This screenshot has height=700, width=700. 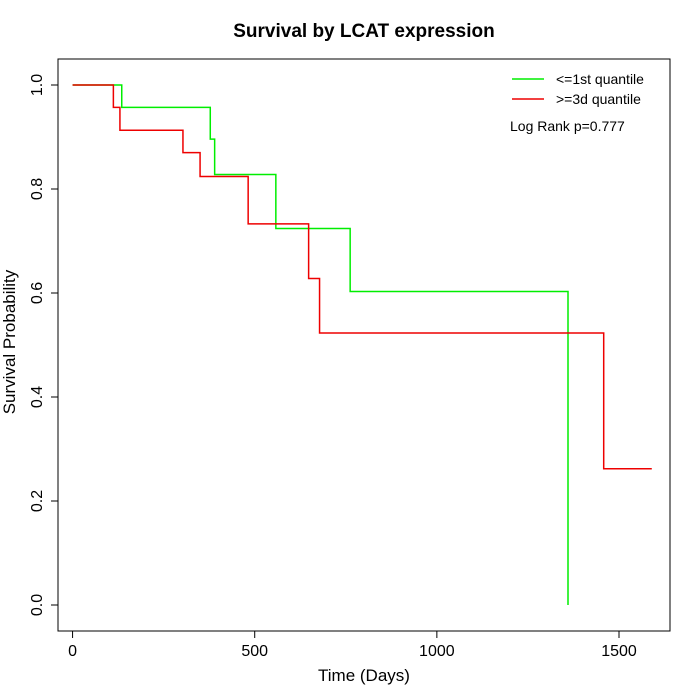 What do you see at coordinates (254, 651) in the screenshot?
I see `x-tick-label: 500` at bounding box center [254, 651].